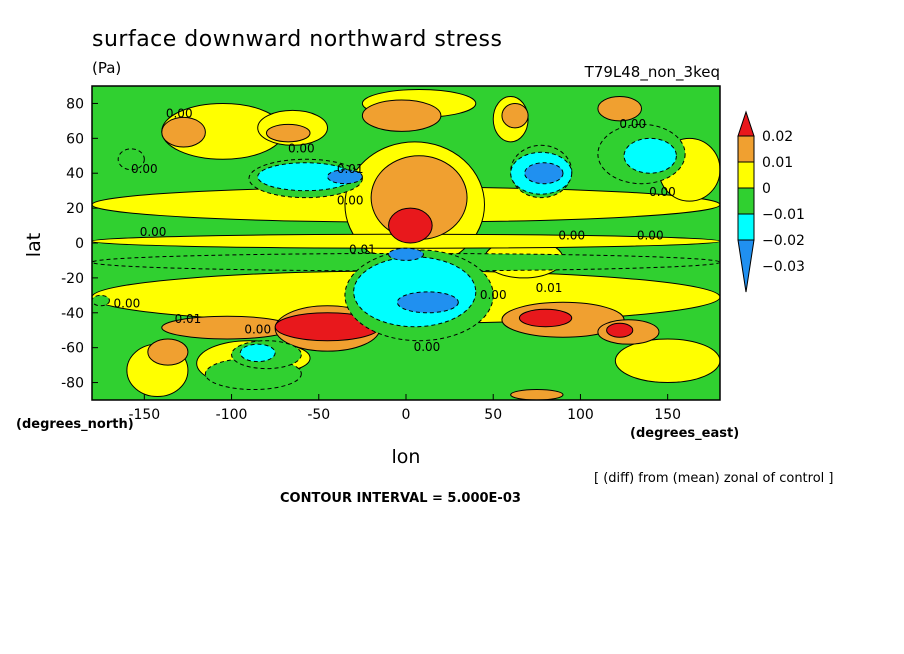 This screenshot has height=654, width=904. Describe the element at coordinates (783, 215) in the screenshot. I see `colorbar-label-3: −0.01` at that location.